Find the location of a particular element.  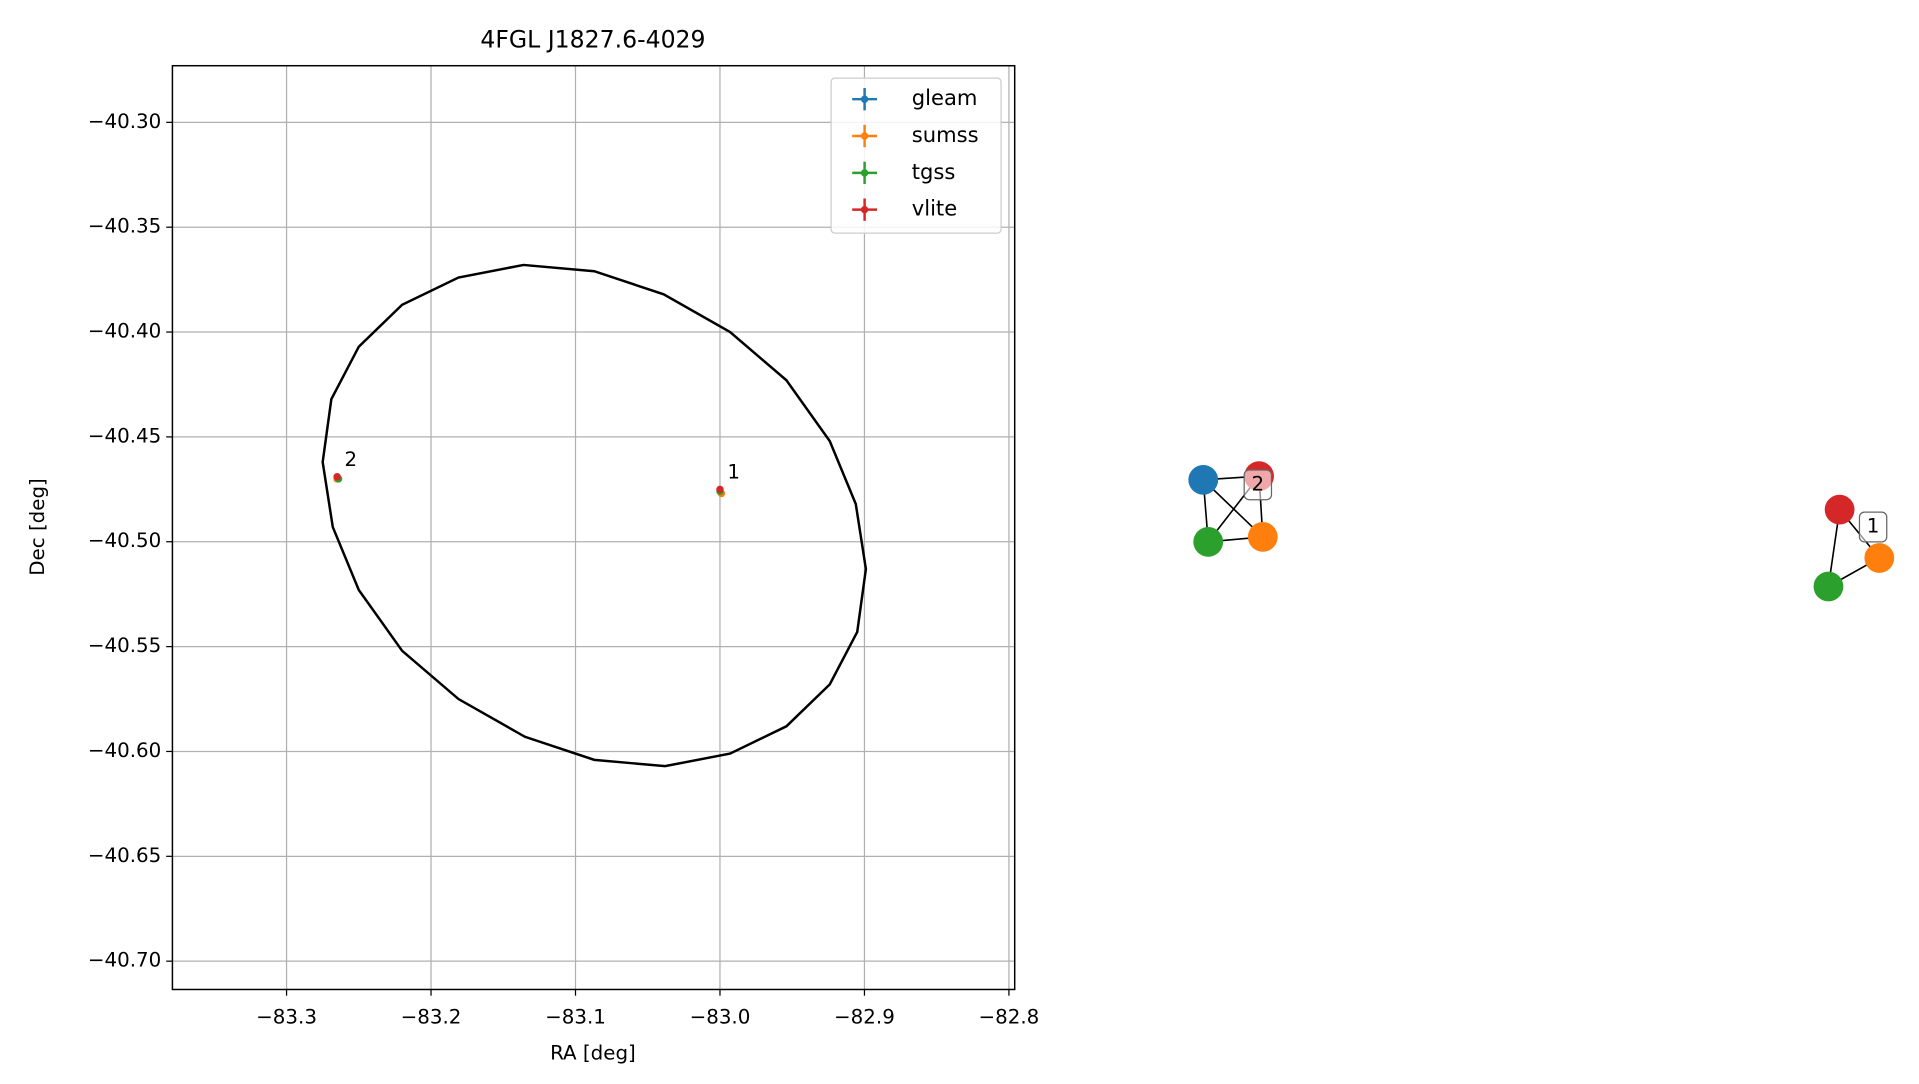

y-tick-label: −40.65 is located at coordinates (124, 855).